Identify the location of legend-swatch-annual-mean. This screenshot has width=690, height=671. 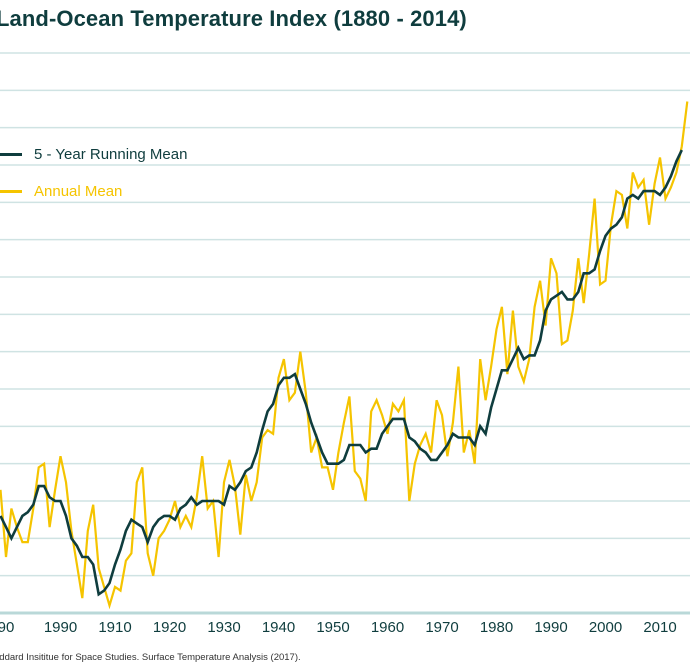
(11, 191).